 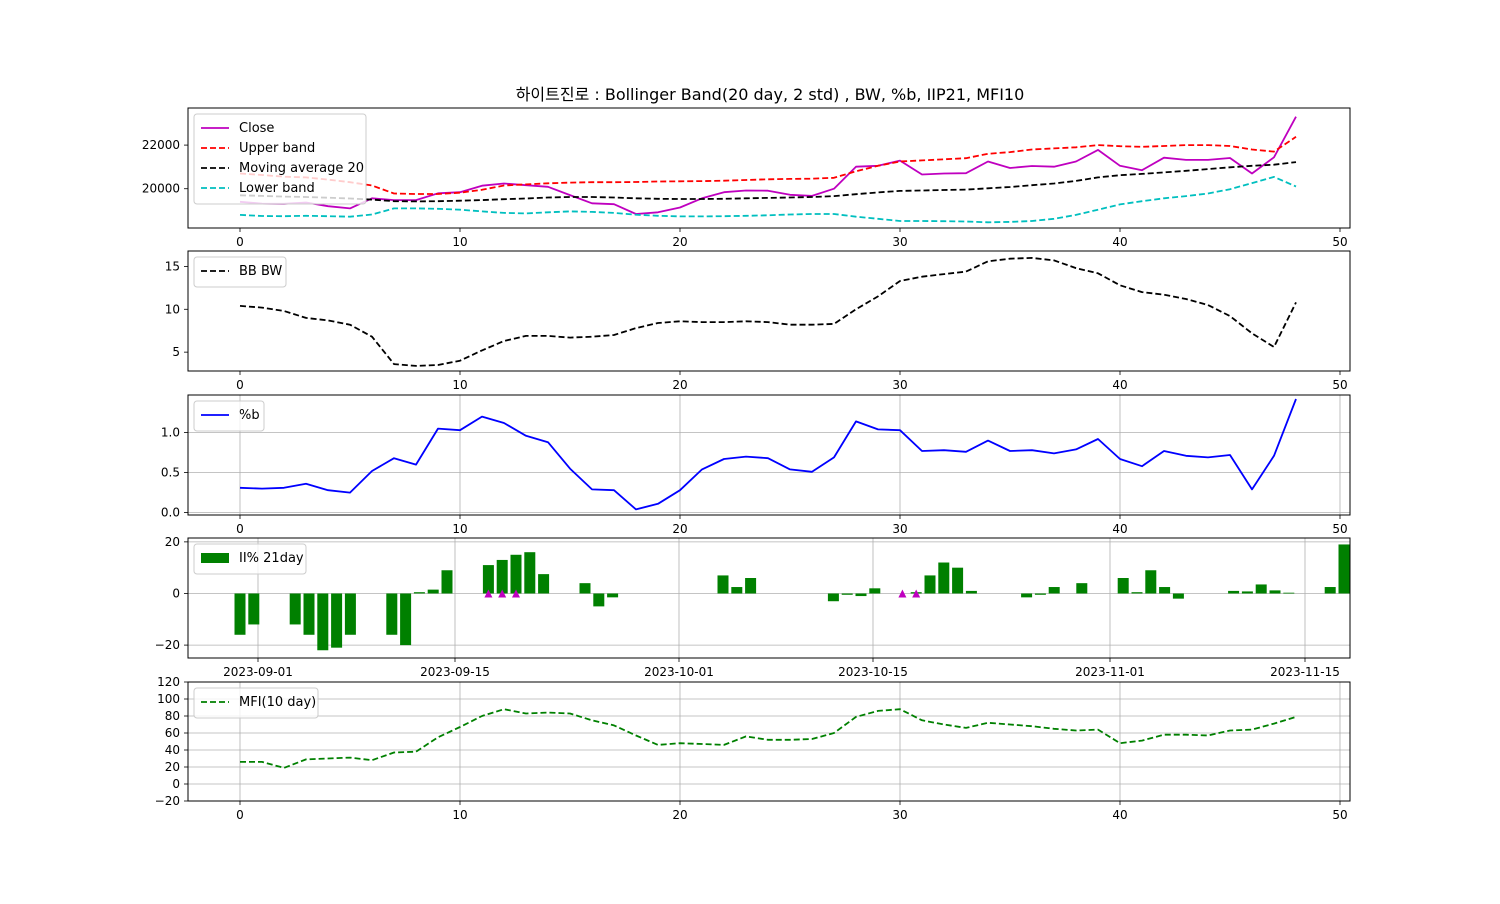 I want to click on legend: BB BW, so click(x=240, y=272).